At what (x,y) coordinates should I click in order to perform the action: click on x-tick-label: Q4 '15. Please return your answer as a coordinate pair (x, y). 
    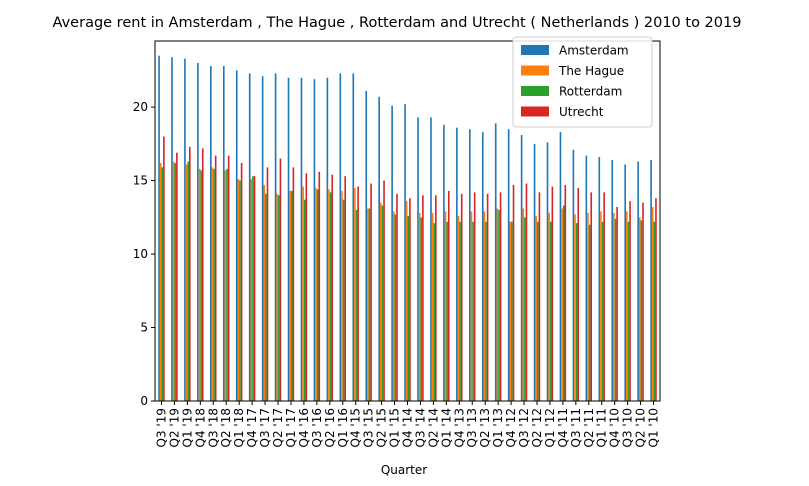
    Looking at the image, I should click on (356, 427).